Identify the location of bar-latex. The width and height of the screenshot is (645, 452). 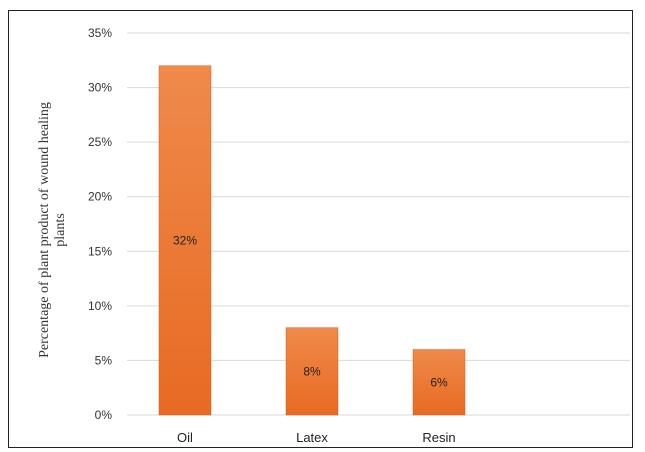
(312, 371).